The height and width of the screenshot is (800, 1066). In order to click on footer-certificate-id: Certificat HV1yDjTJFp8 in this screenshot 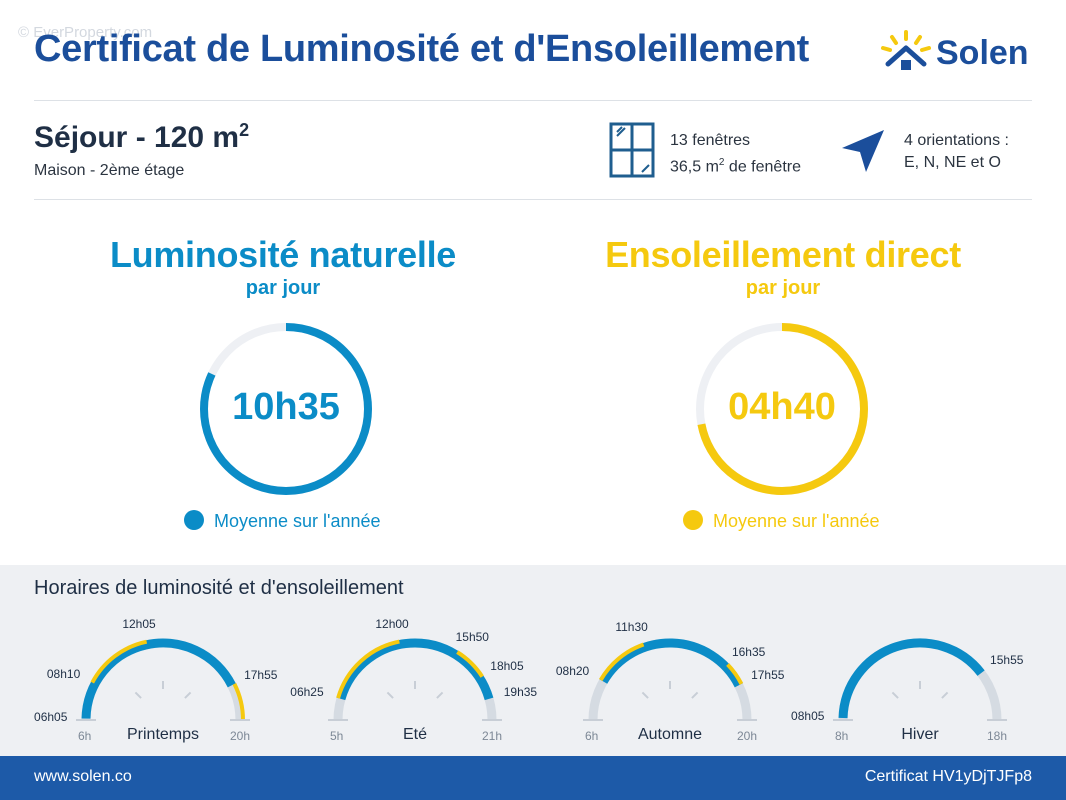, I will do `click(948, 776)`.